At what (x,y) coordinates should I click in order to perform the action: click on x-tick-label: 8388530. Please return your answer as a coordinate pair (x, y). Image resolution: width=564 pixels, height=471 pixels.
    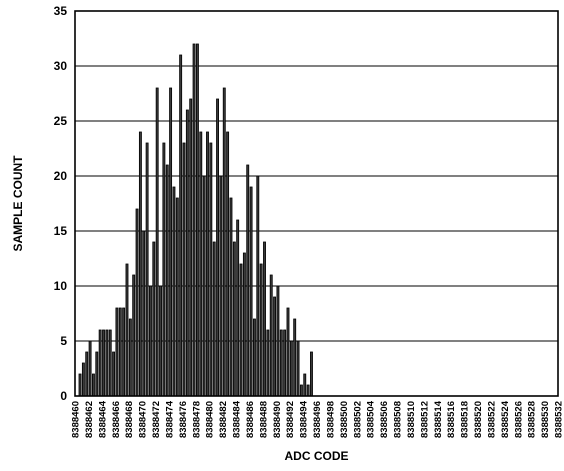
    Looking at the image, I should click on (545, 419).